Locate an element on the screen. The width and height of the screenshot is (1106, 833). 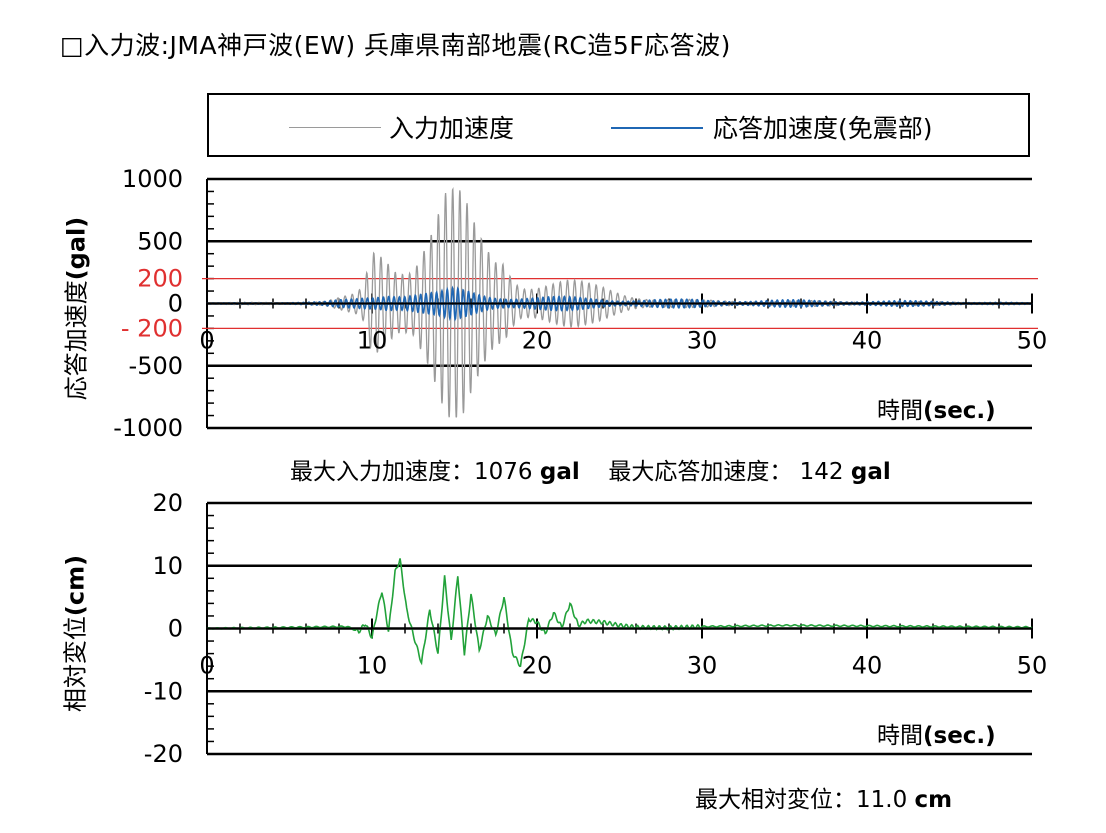
accel-y-tick-label: 0 is located at coordinates (175, 304).